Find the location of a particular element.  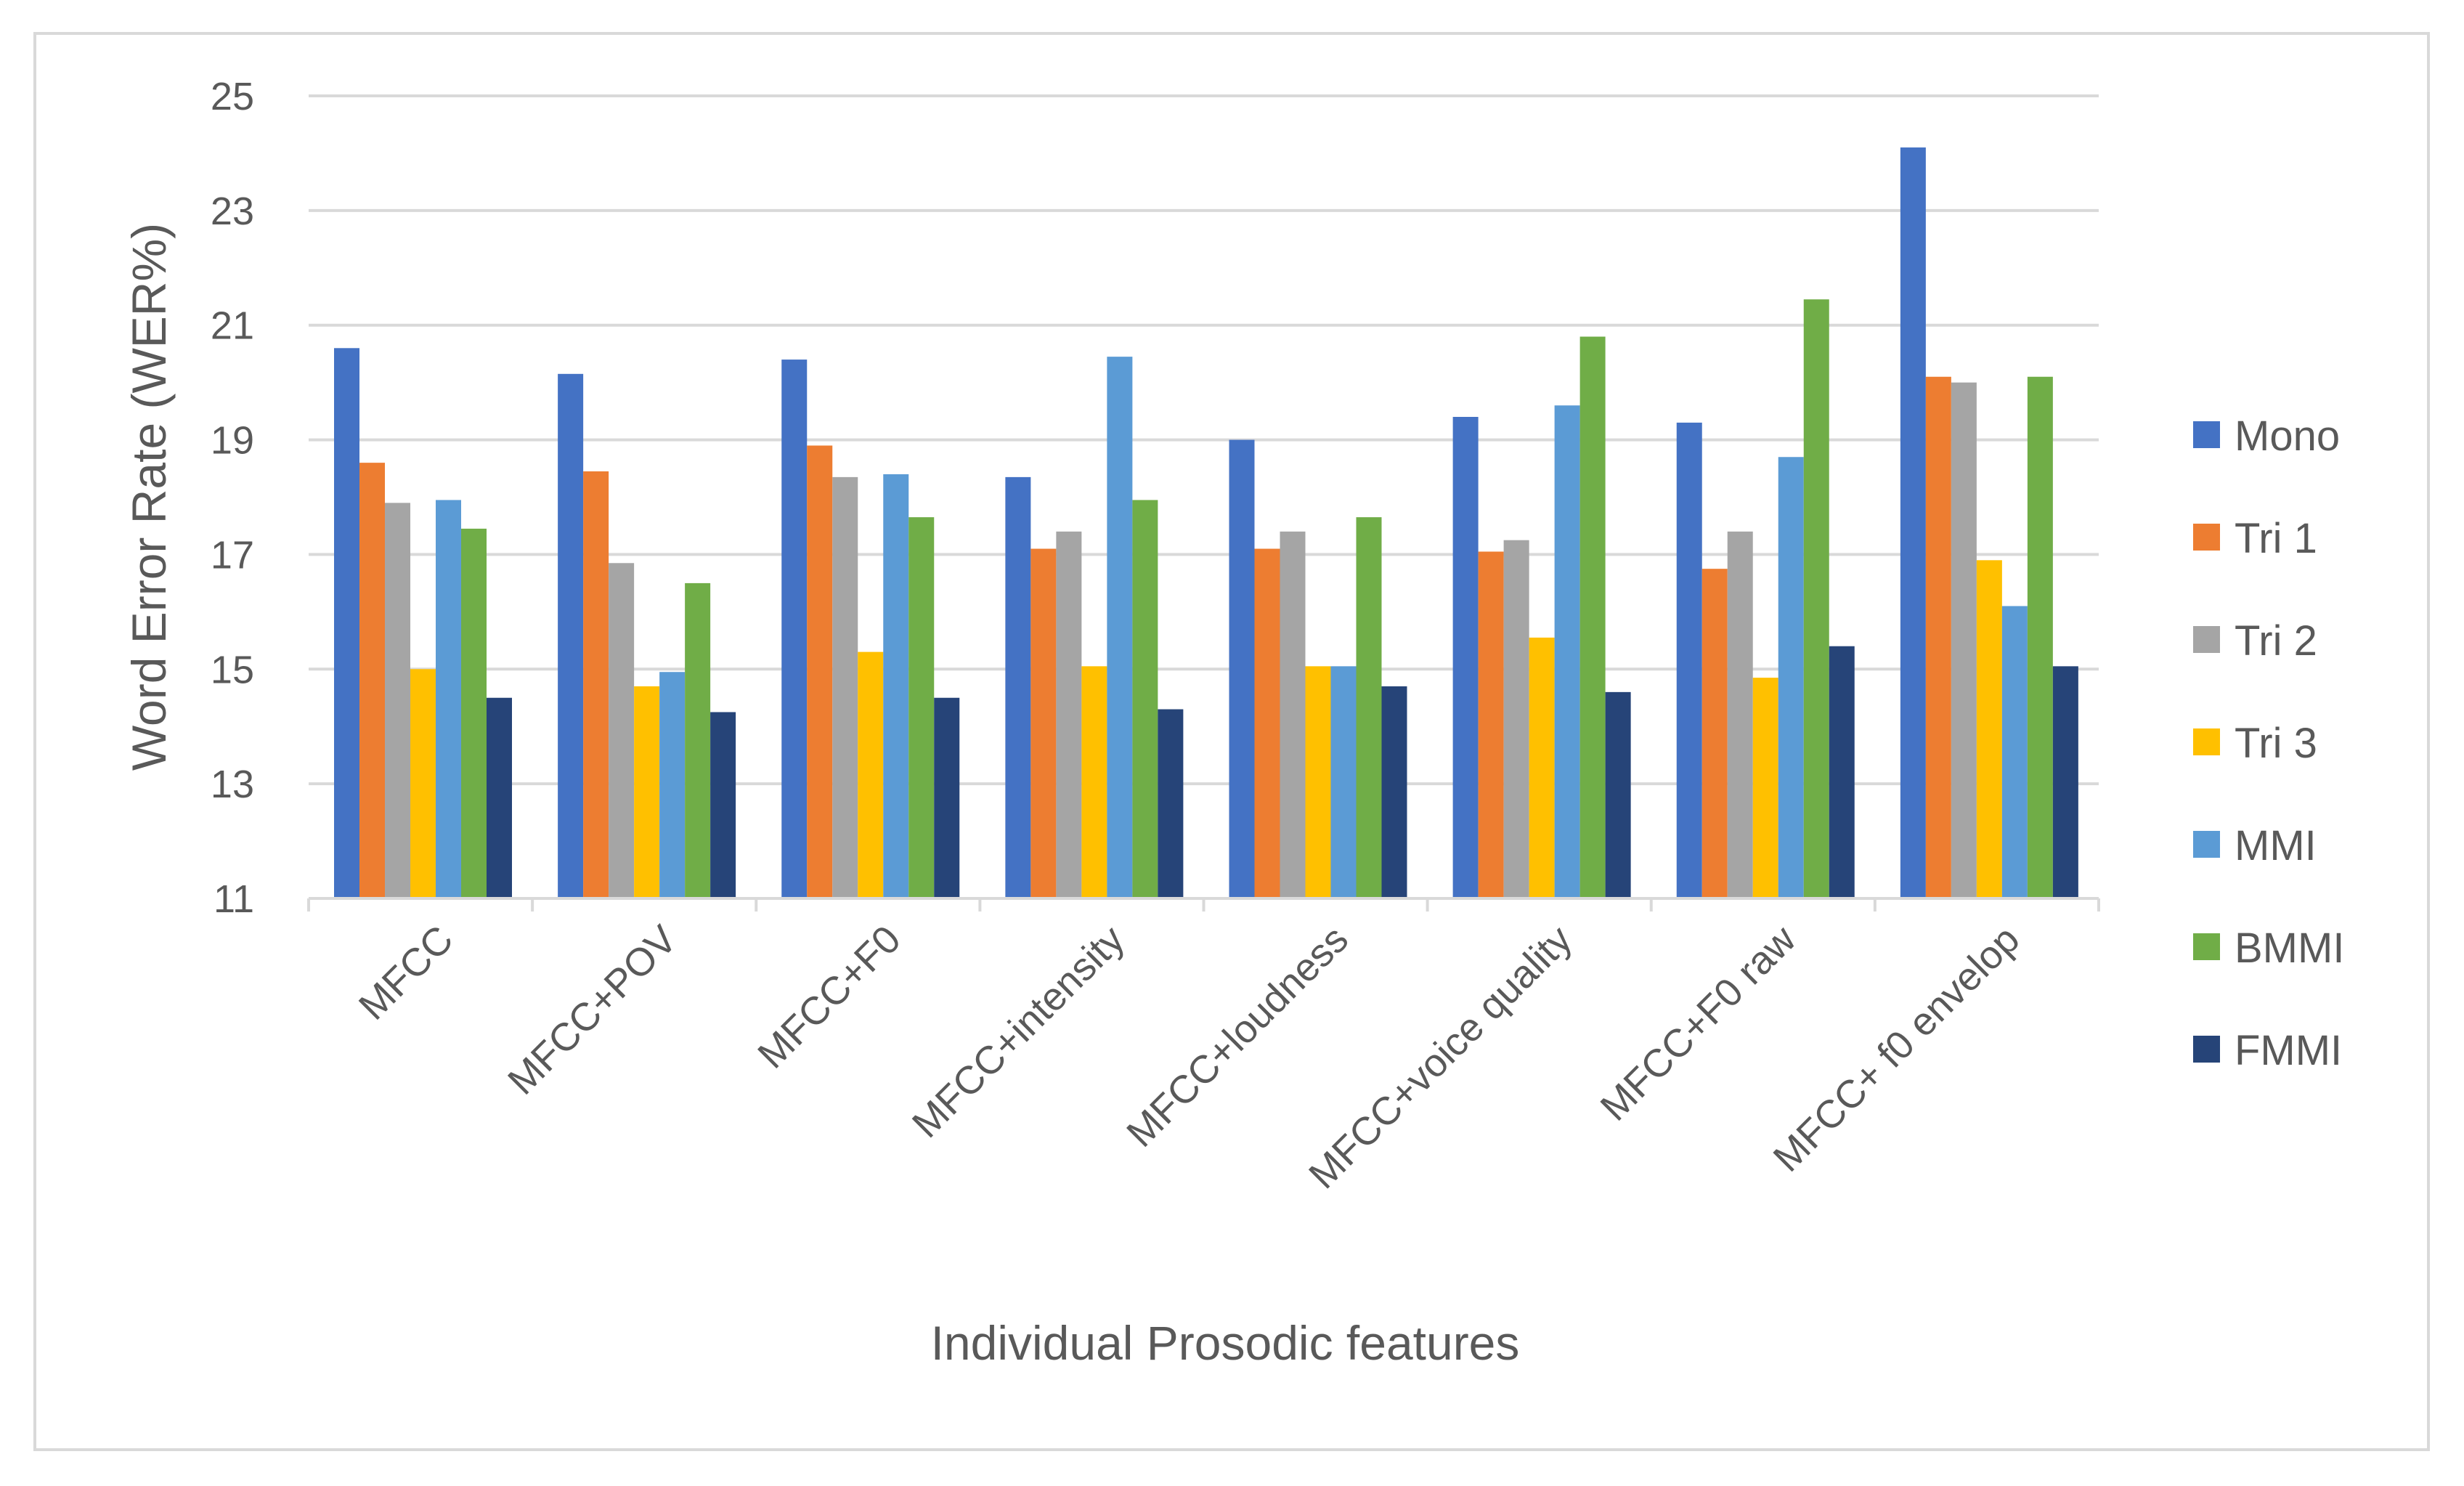

y-tick-label: 21 is located at coordinates (232, 326).